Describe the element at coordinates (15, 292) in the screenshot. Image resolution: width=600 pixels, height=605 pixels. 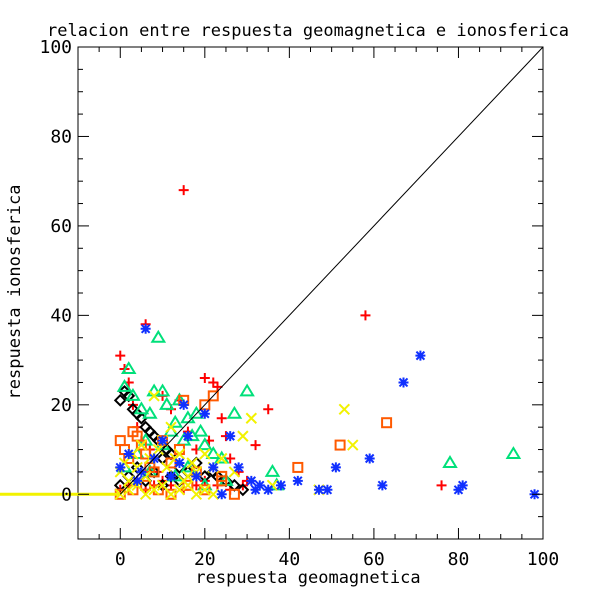
I see `y-axis-label: respuesta ionosferica` at that location.